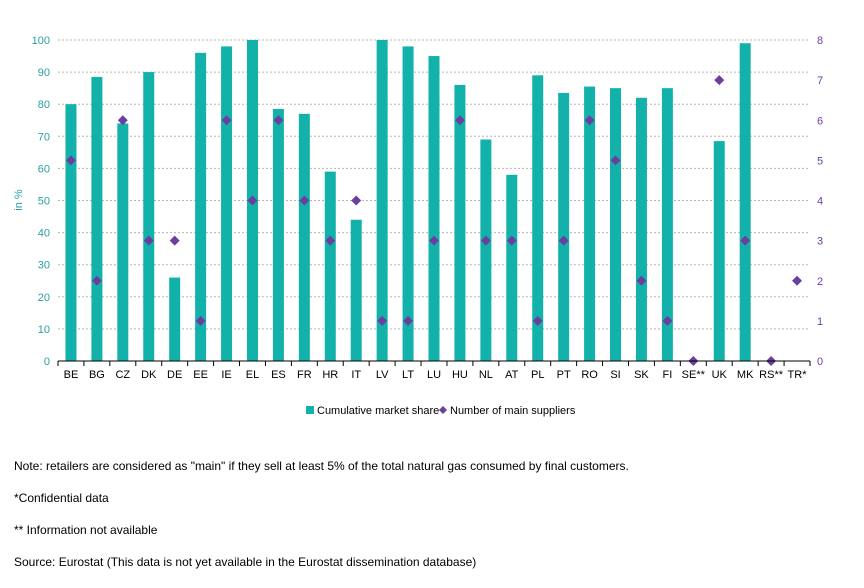  I want to click on category-label: EE, so click(200, 375).